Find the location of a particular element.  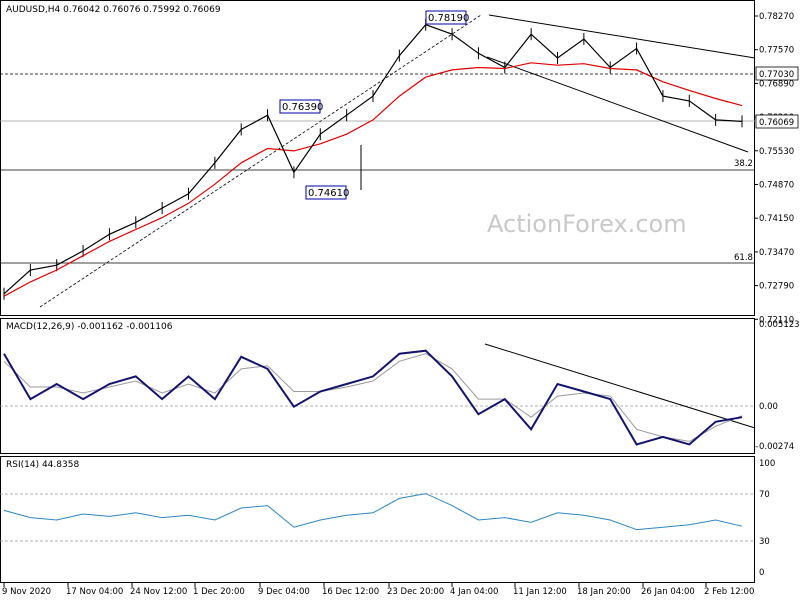

rsi-axis-30: 30 is located at coordinates (764, 542).